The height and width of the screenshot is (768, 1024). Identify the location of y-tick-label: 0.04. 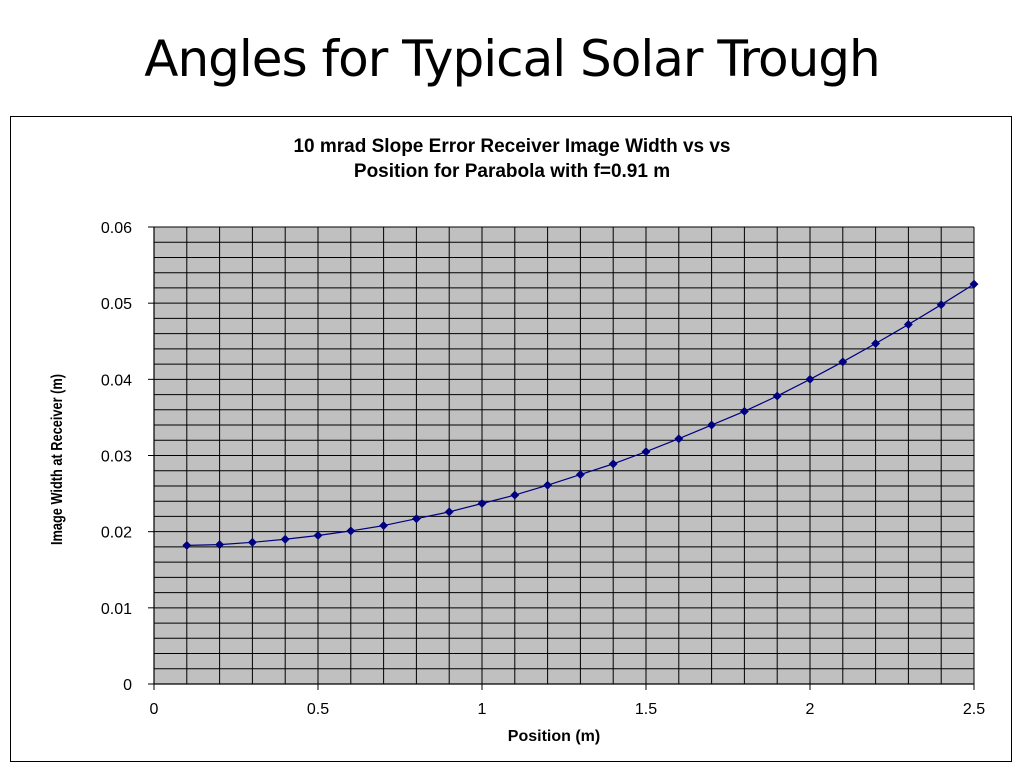
(116, 380).